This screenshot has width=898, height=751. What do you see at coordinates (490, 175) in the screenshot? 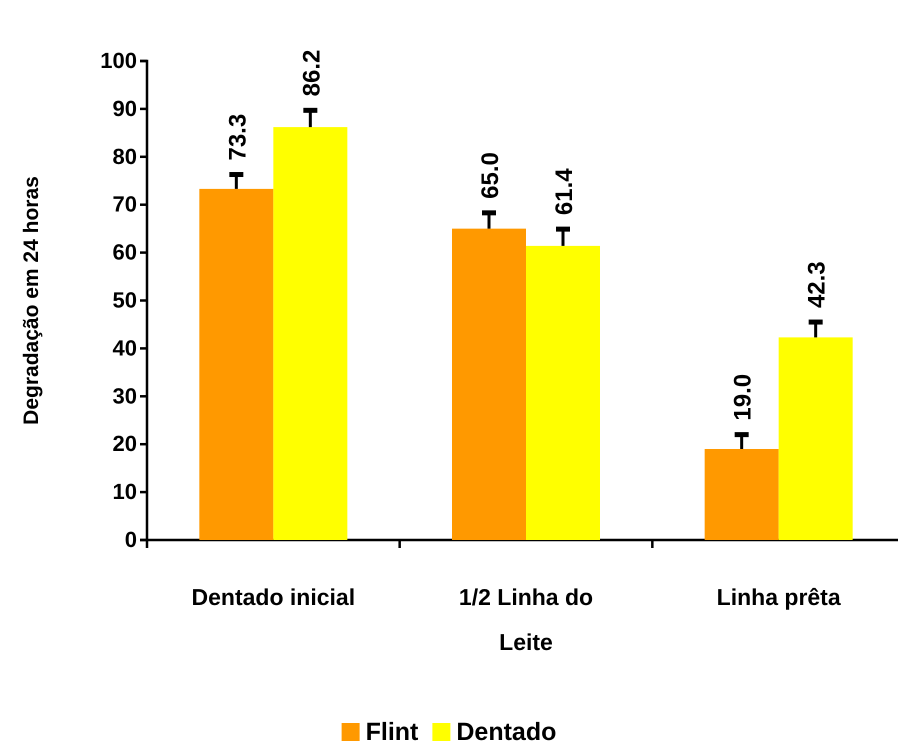
I see `data-label: 65.0` at bounding box center [490, 175].